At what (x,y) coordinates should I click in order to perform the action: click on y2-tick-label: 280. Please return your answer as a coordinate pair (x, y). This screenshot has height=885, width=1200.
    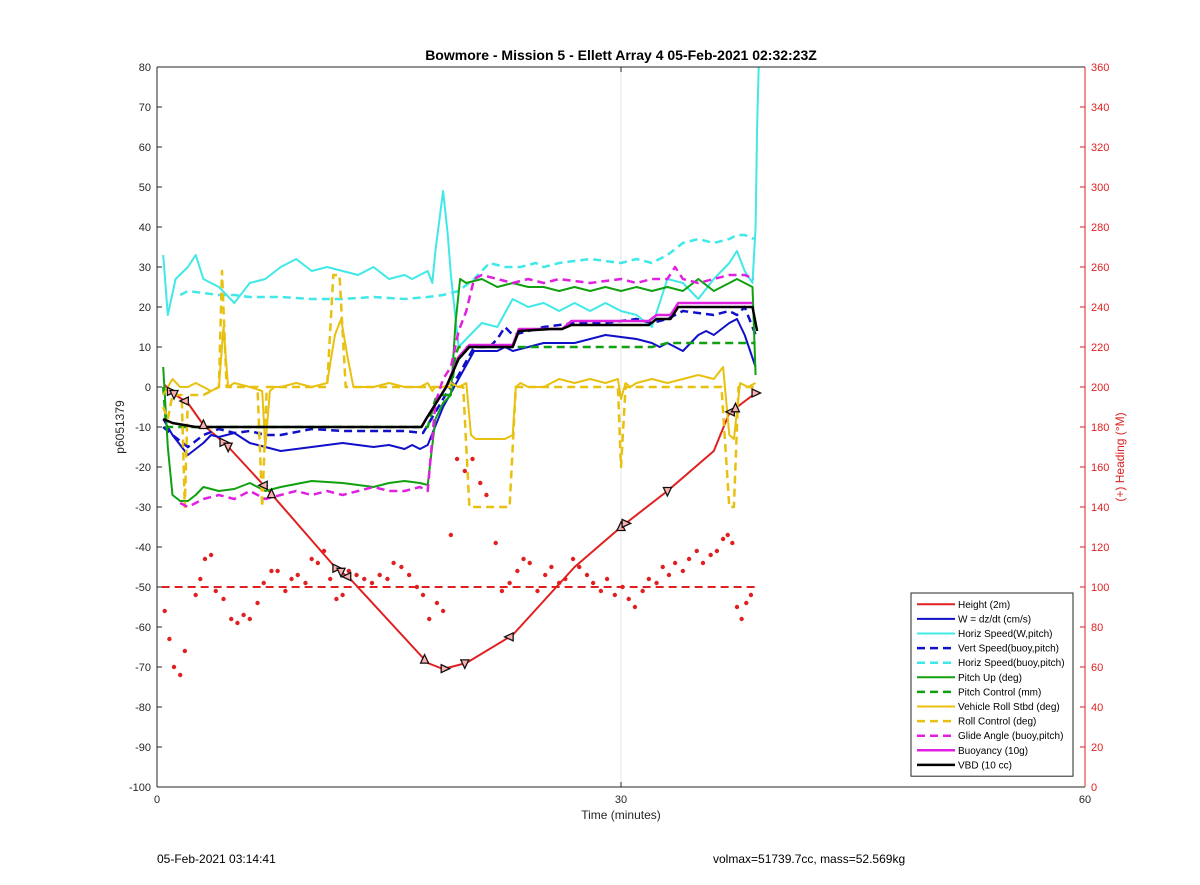
    Looking at the image, I should click on (1100, 228).